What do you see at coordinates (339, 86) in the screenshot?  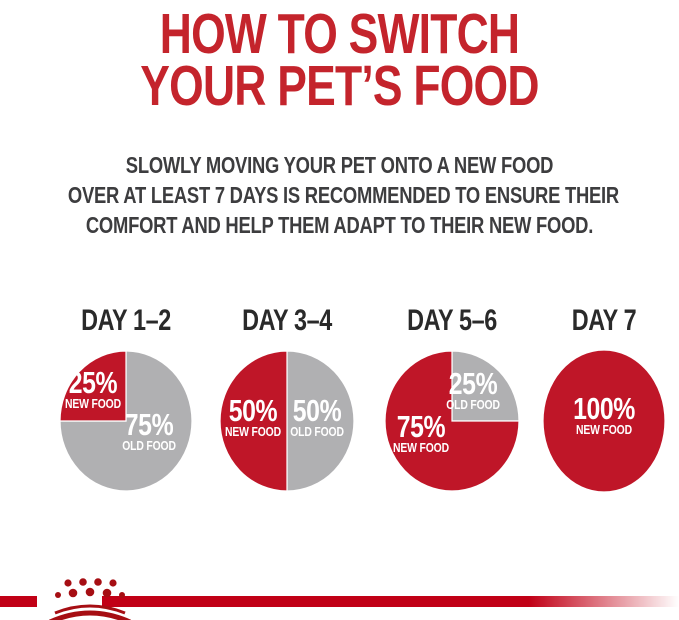 I see `page-title-line-2: YOUR PET’S FOOD` at bounding box center [339, 86].